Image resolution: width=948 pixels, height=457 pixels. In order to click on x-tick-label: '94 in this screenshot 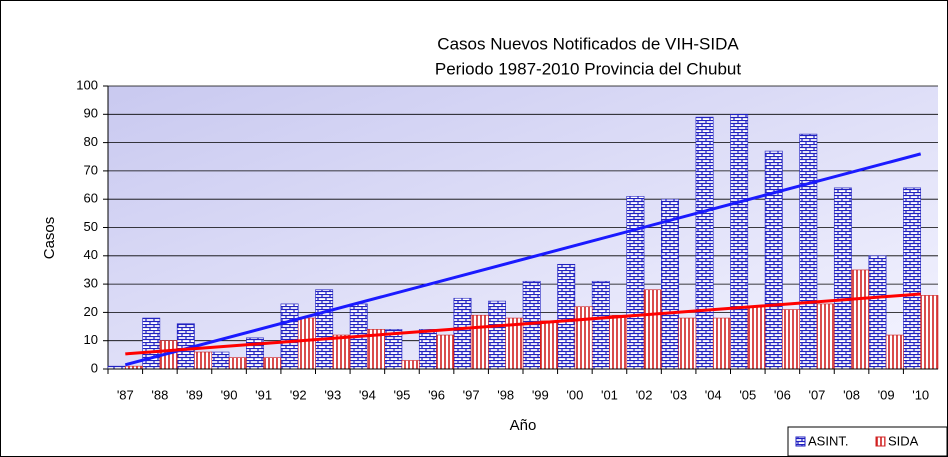, I will do `click(367, 394)`.